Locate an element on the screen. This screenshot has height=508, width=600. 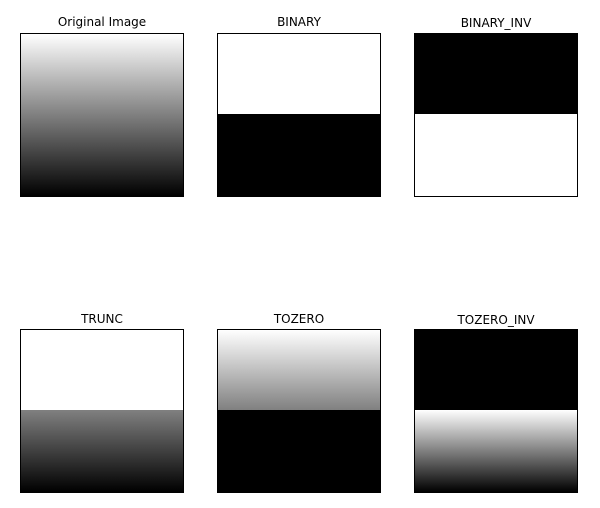
image-panel-trunc is located at coordinates (102, 411).